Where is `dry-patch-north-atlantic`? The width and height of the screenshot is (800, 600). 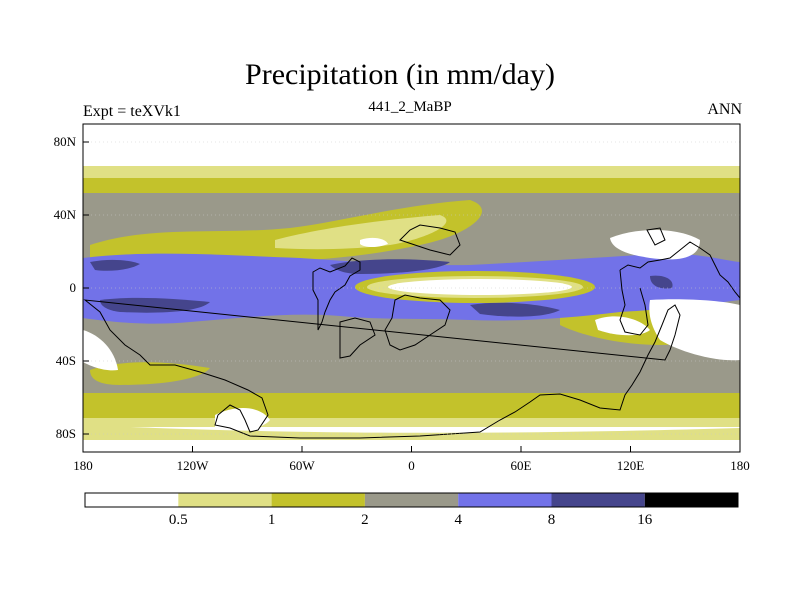 dry-patch-north-atlantic is located at coordinates (374, 242).